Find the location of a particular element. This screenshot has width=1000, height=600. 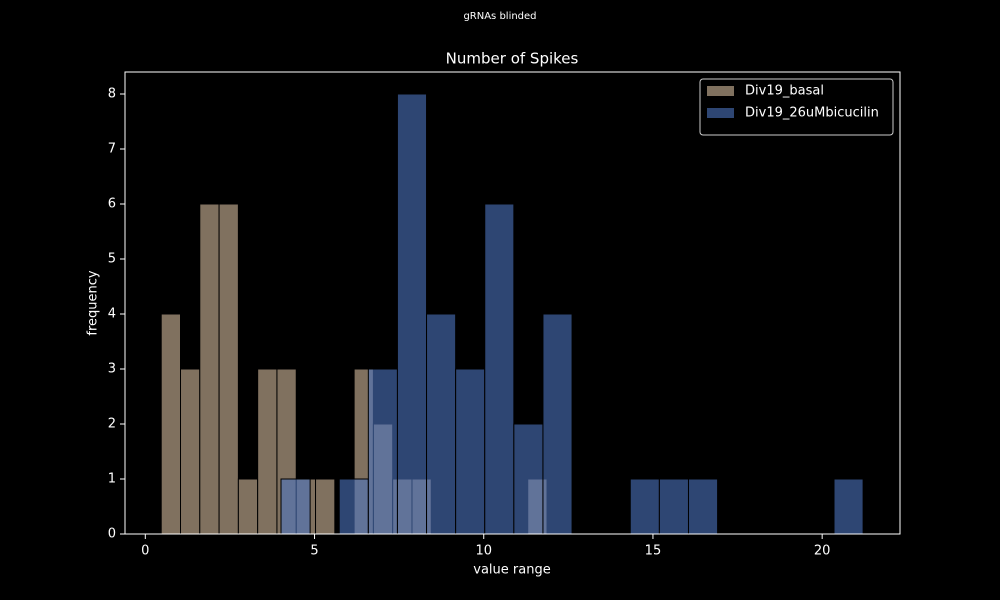

legend-box is located at coordinates (796, 107).